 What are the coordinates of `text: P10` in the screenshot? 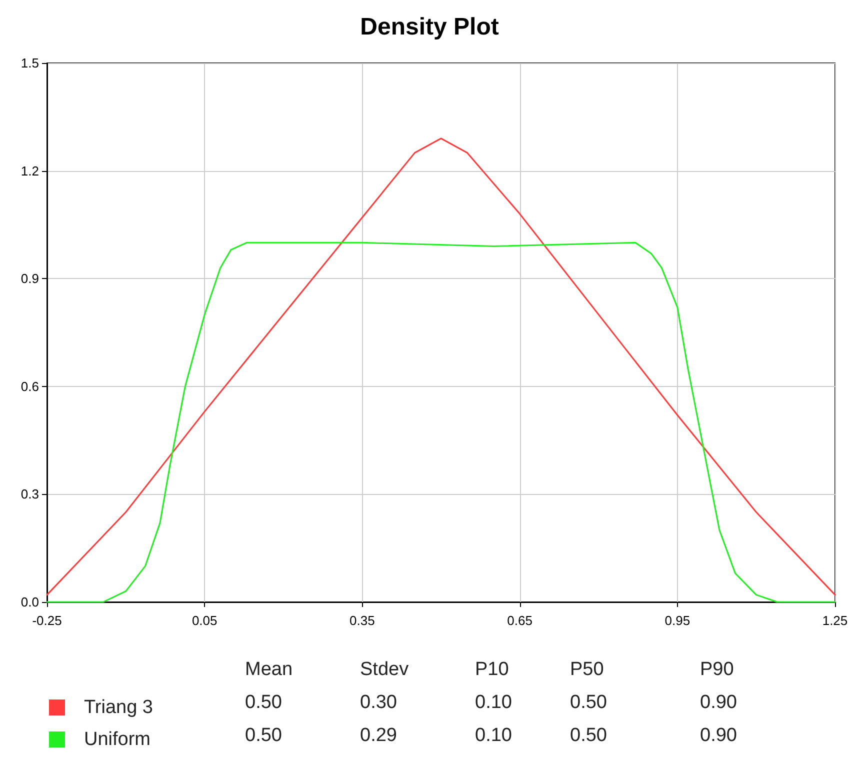 It's located at (492, 669).